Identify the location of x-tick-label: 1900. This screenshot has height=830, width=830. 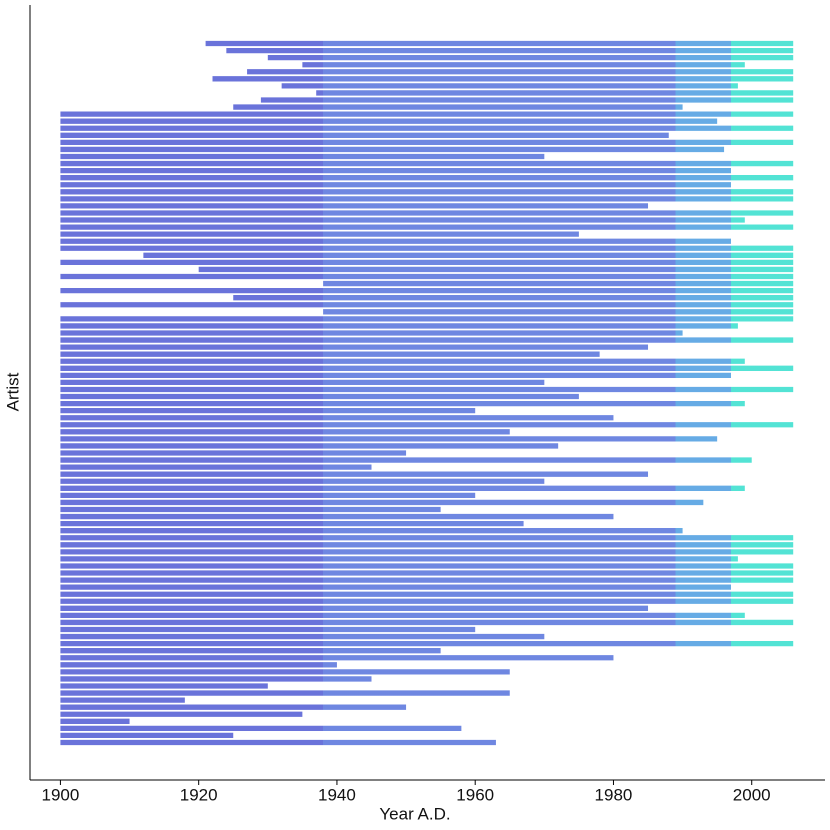
(61, 794).